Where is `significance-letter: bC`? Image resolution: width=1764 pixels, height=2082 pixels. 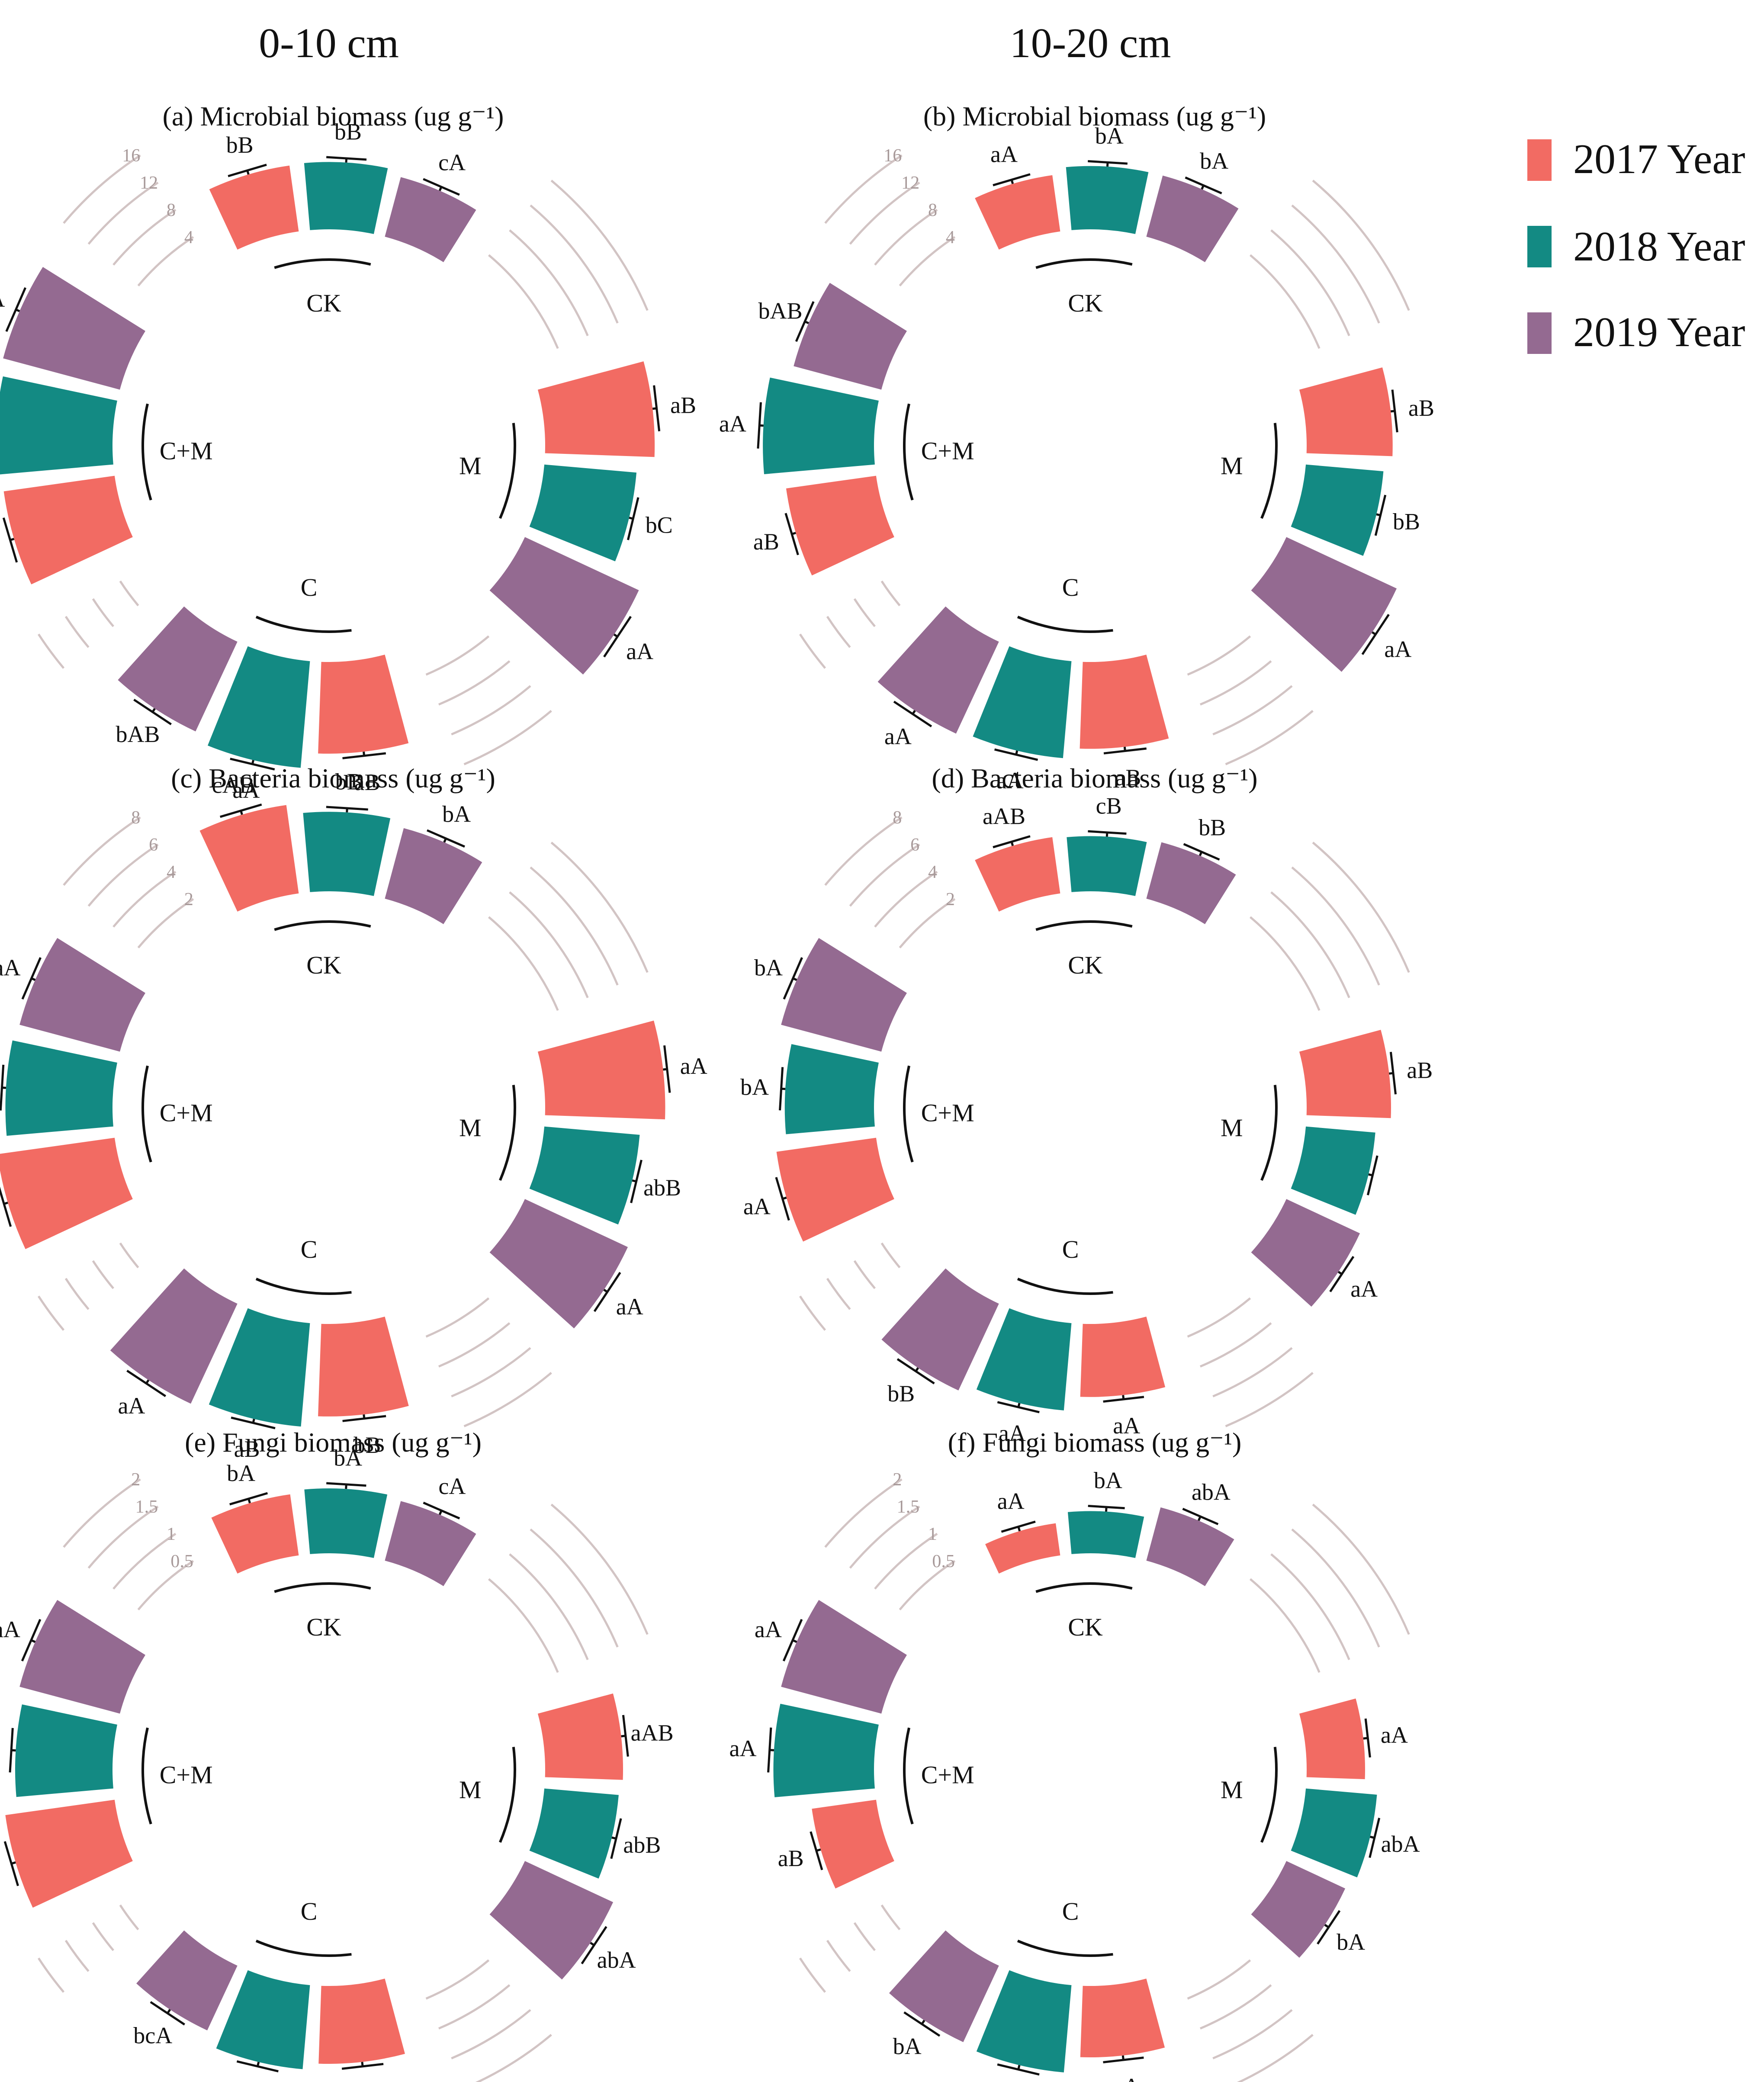
significance-letter: bC is located at coordinates (659, 525).